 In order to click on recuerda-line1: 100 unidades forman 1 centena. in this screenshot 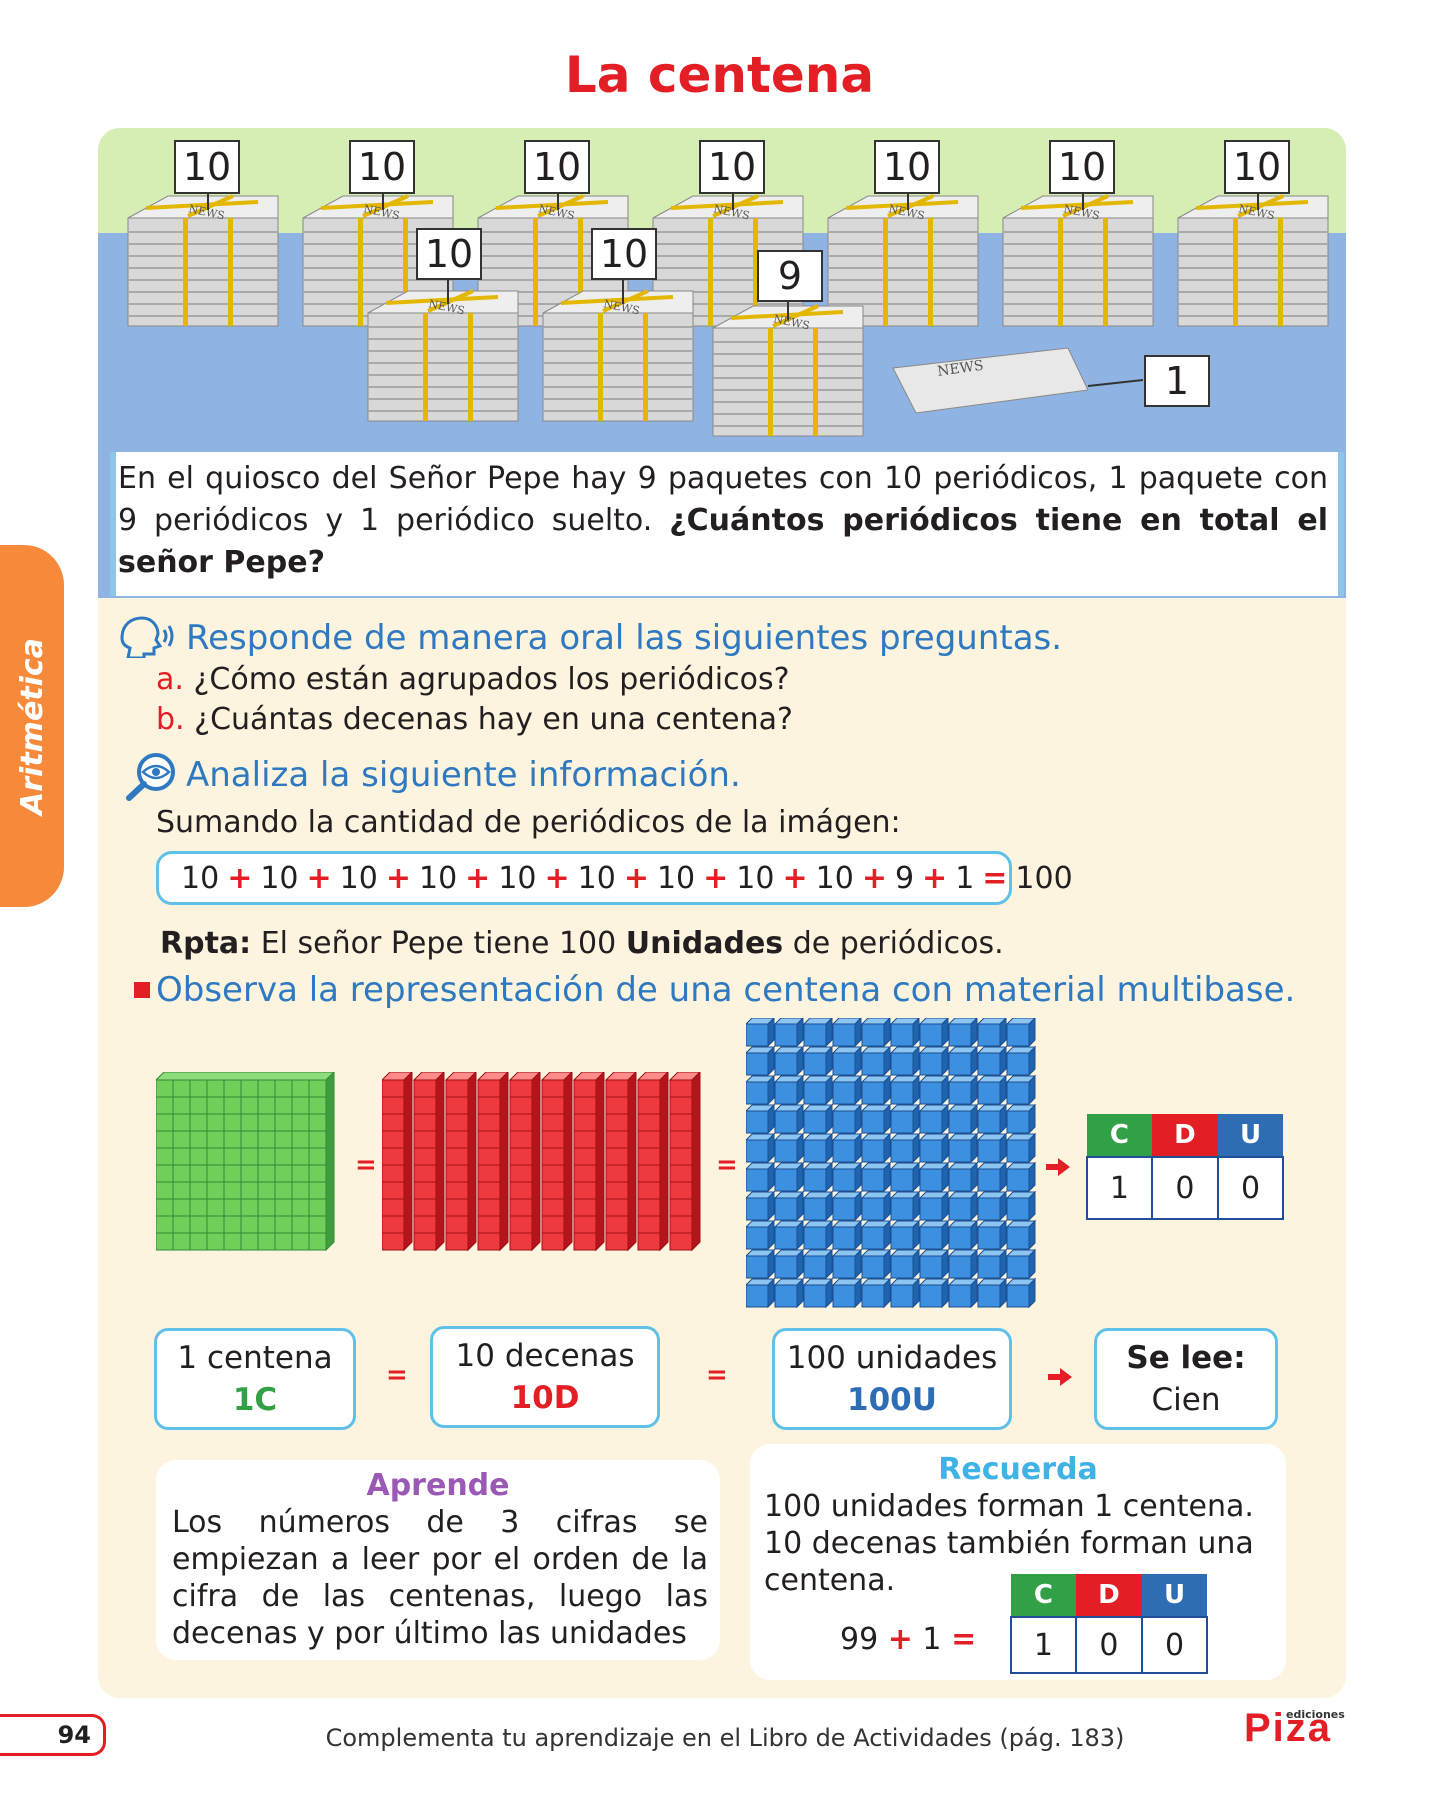, I will do `click(1009, 1506)`.